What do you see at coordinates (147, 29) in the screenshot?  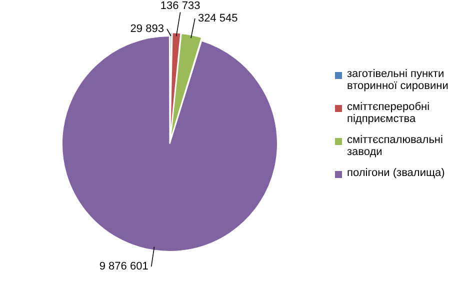 I see `data-label: 29 893` at bounding box center [147, 29].